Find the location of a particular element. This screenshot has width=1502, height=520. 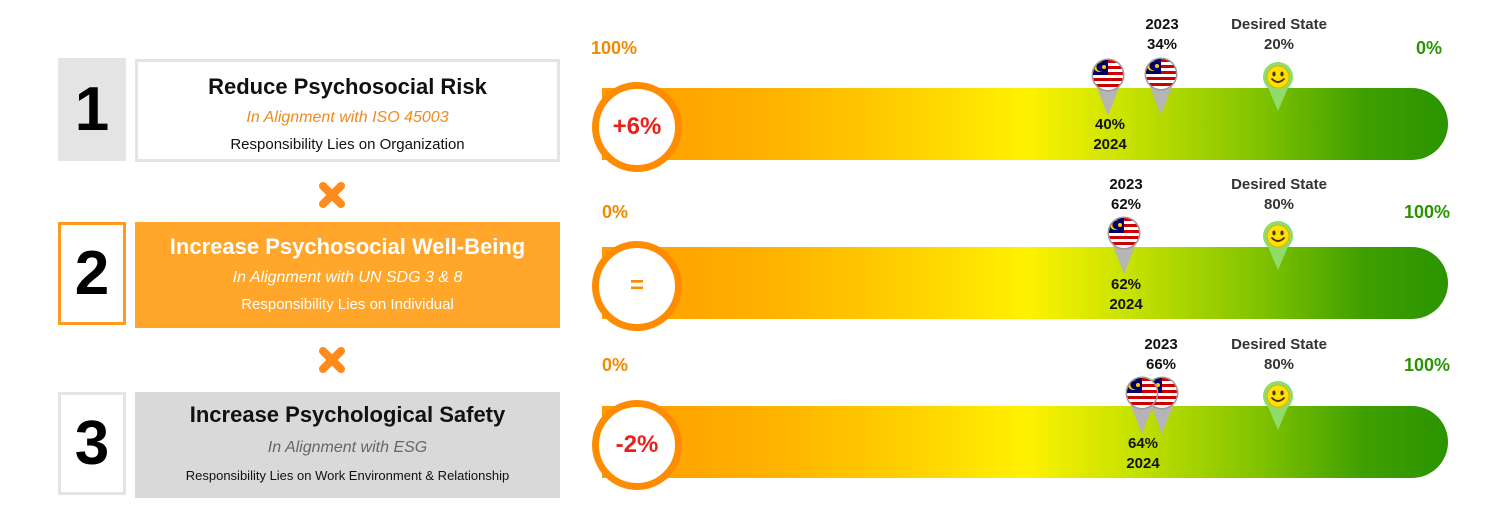

row1-title: Reduce Psychosocial Risk is located at coordinates (347, 86).